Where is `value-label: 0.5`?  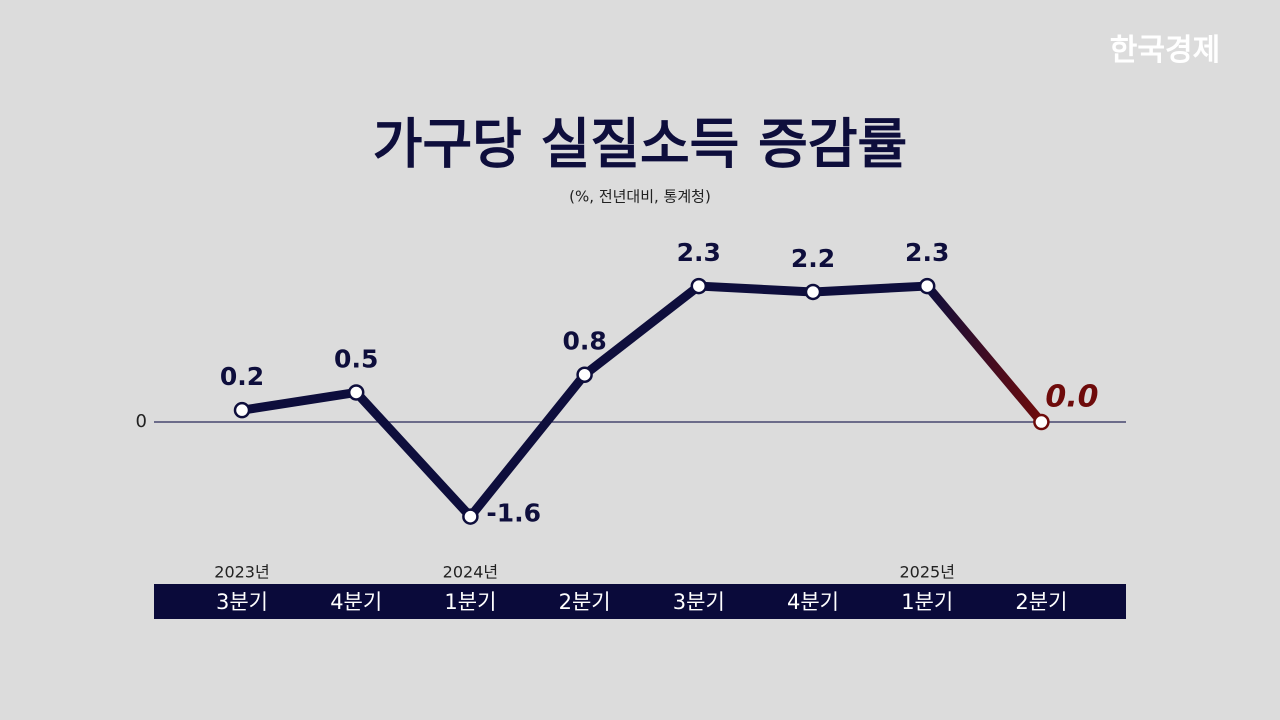 value-label: 0.5 is located at coordinates (356, 358).